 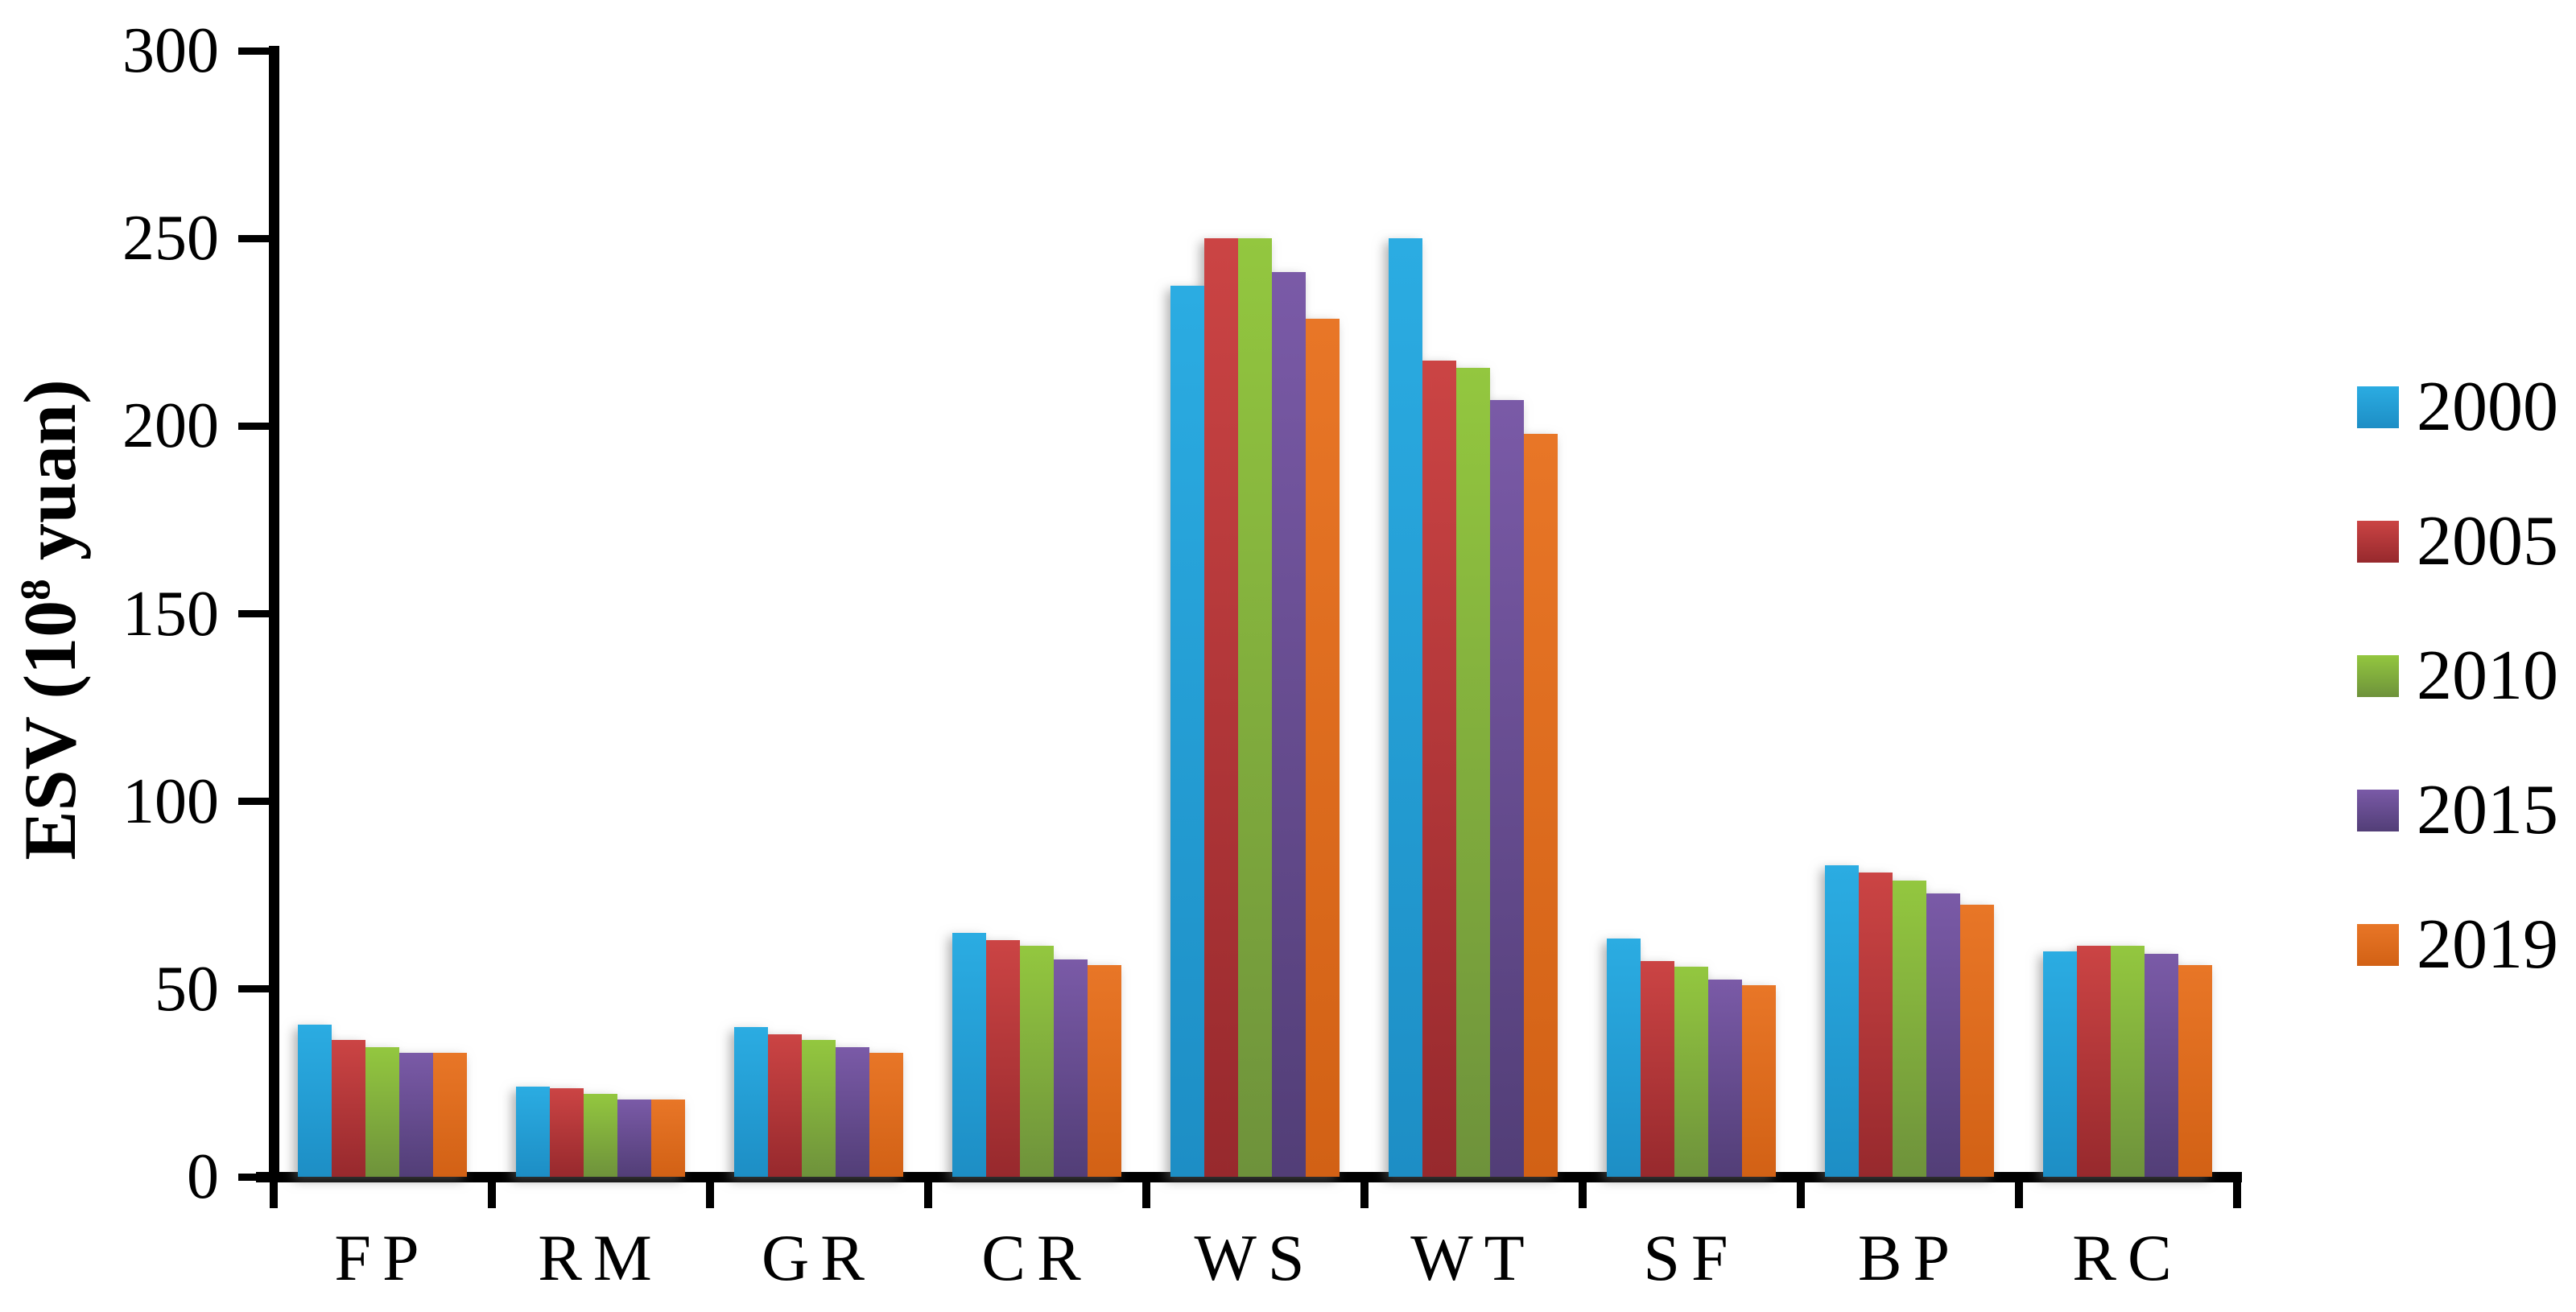 I want to click on bar-WT-2005, so click(x=1439, y=769).